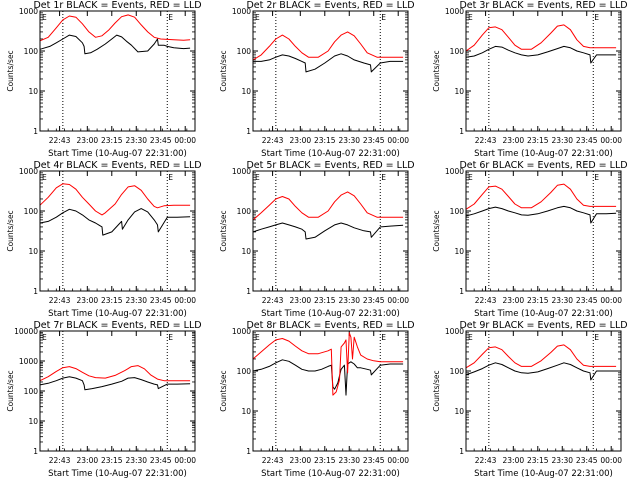 The height and width of the screenshot is (480, 640). Describe the element at coordinates (543, 231) in the screenshot. I see `panel-6-frame` at that location.